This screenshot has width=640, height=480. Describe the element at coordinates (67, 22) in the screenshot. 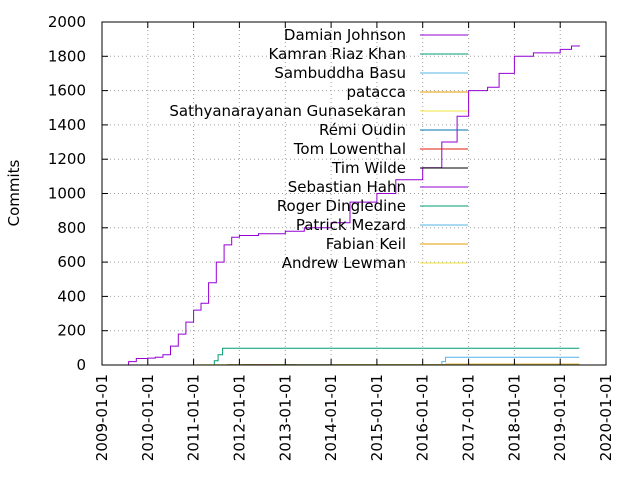

I see `y-tick-label: 2000` at that location.